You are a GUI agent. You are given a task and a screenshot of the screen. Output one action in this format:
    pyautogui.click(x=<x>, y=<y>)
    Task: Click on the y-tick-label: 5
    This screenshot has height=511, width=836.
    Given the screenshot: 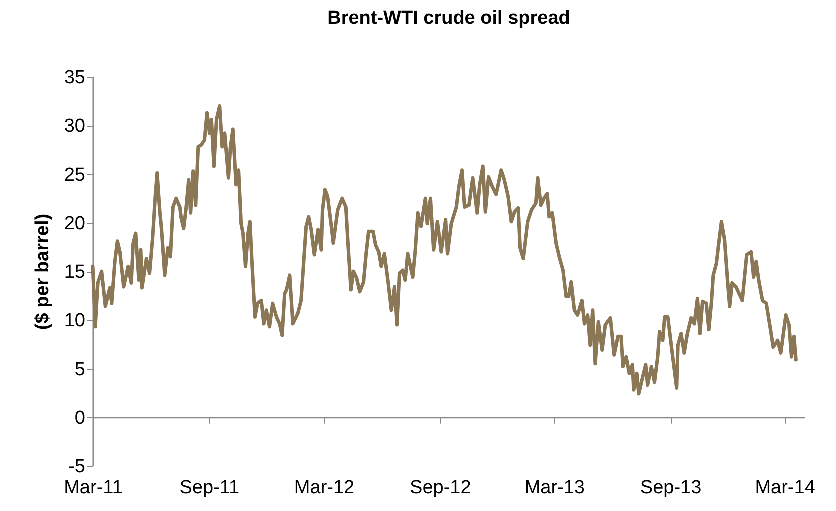 What is the action you would take?
    pyautogui.click(x=80, y=369)
    